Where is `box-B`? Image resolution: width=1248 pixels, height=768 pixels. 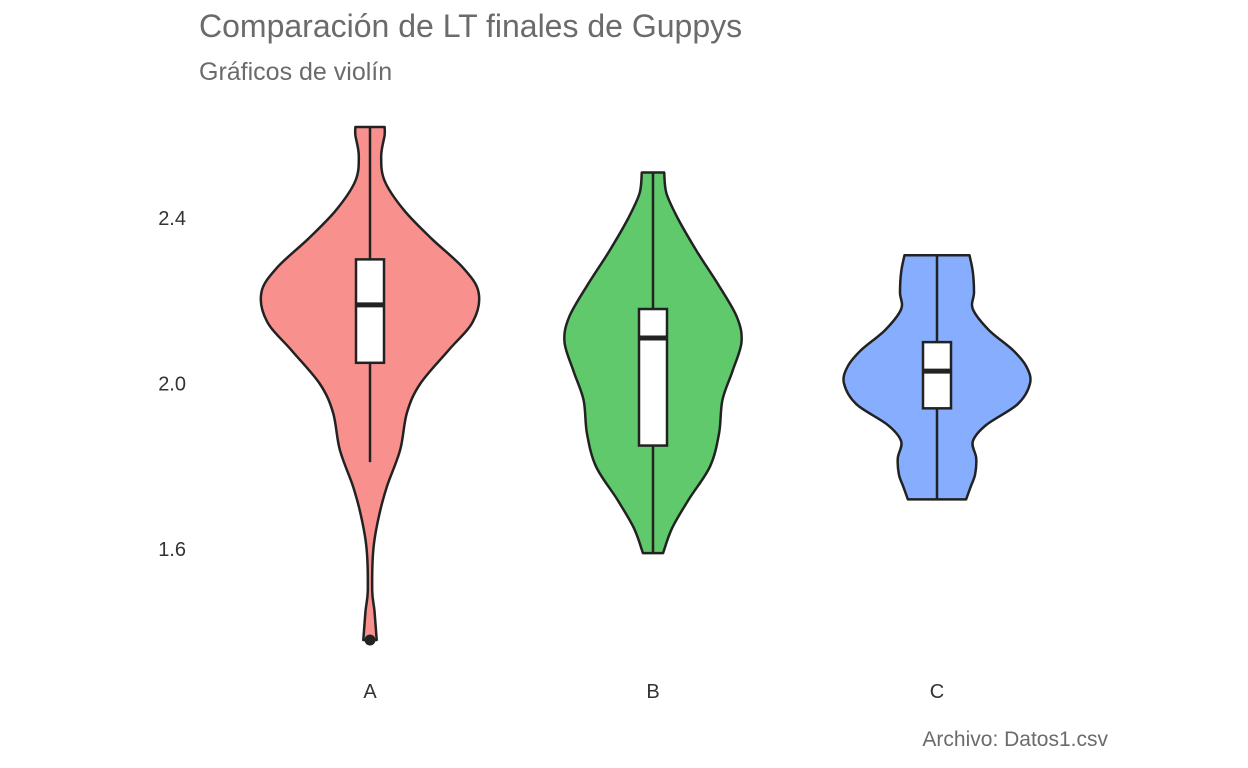 box-B is located at coordinates (653, 377).